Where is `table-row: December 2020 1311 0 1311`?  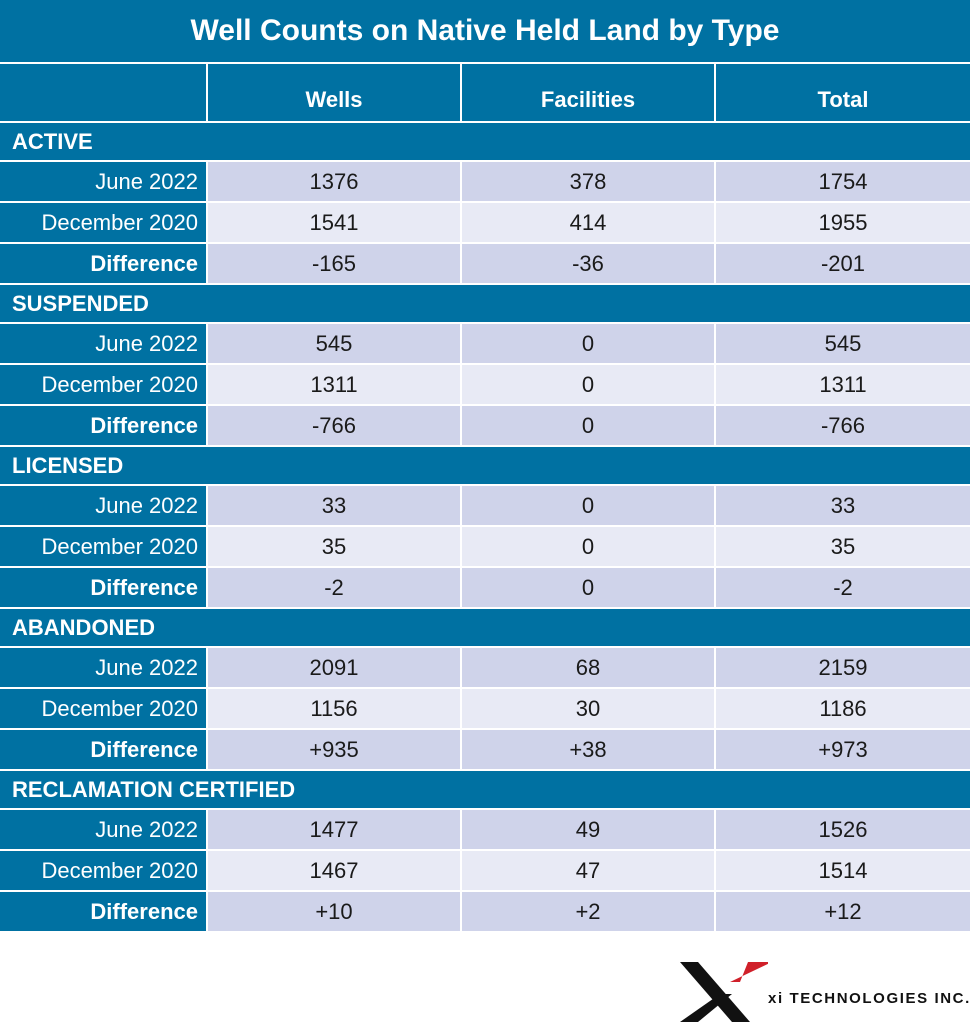 table-row: December 2020 1311 0 1311 is located at coordinates (485, 384).